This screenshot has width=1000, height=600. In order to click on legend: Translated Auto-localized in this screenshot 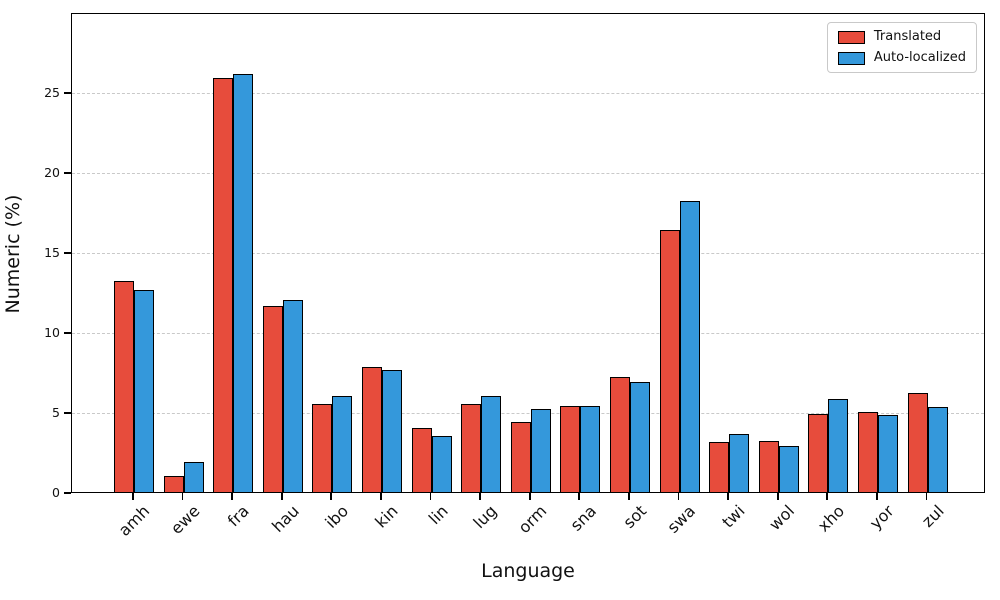, I will do `click(901, 47)`.